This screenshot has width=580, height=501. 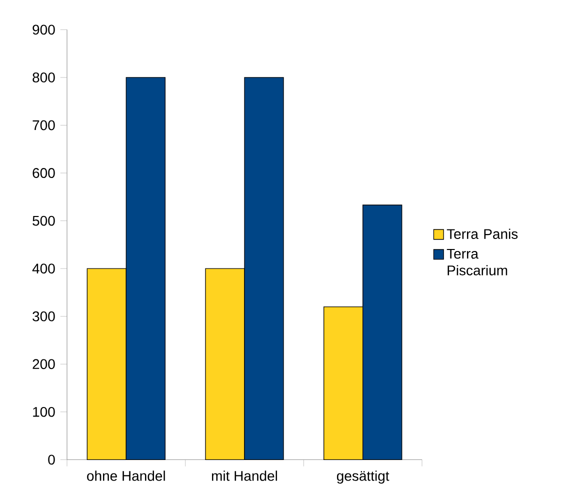 I want to click on y-tick-label: 700, so click(x=43, y=125).